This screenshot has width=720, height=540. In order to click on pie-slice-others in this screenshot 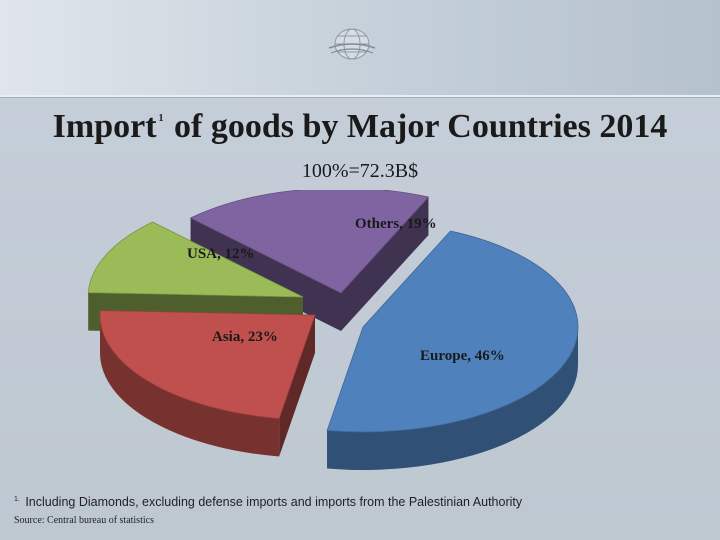, I will do `click(309, 260)`.